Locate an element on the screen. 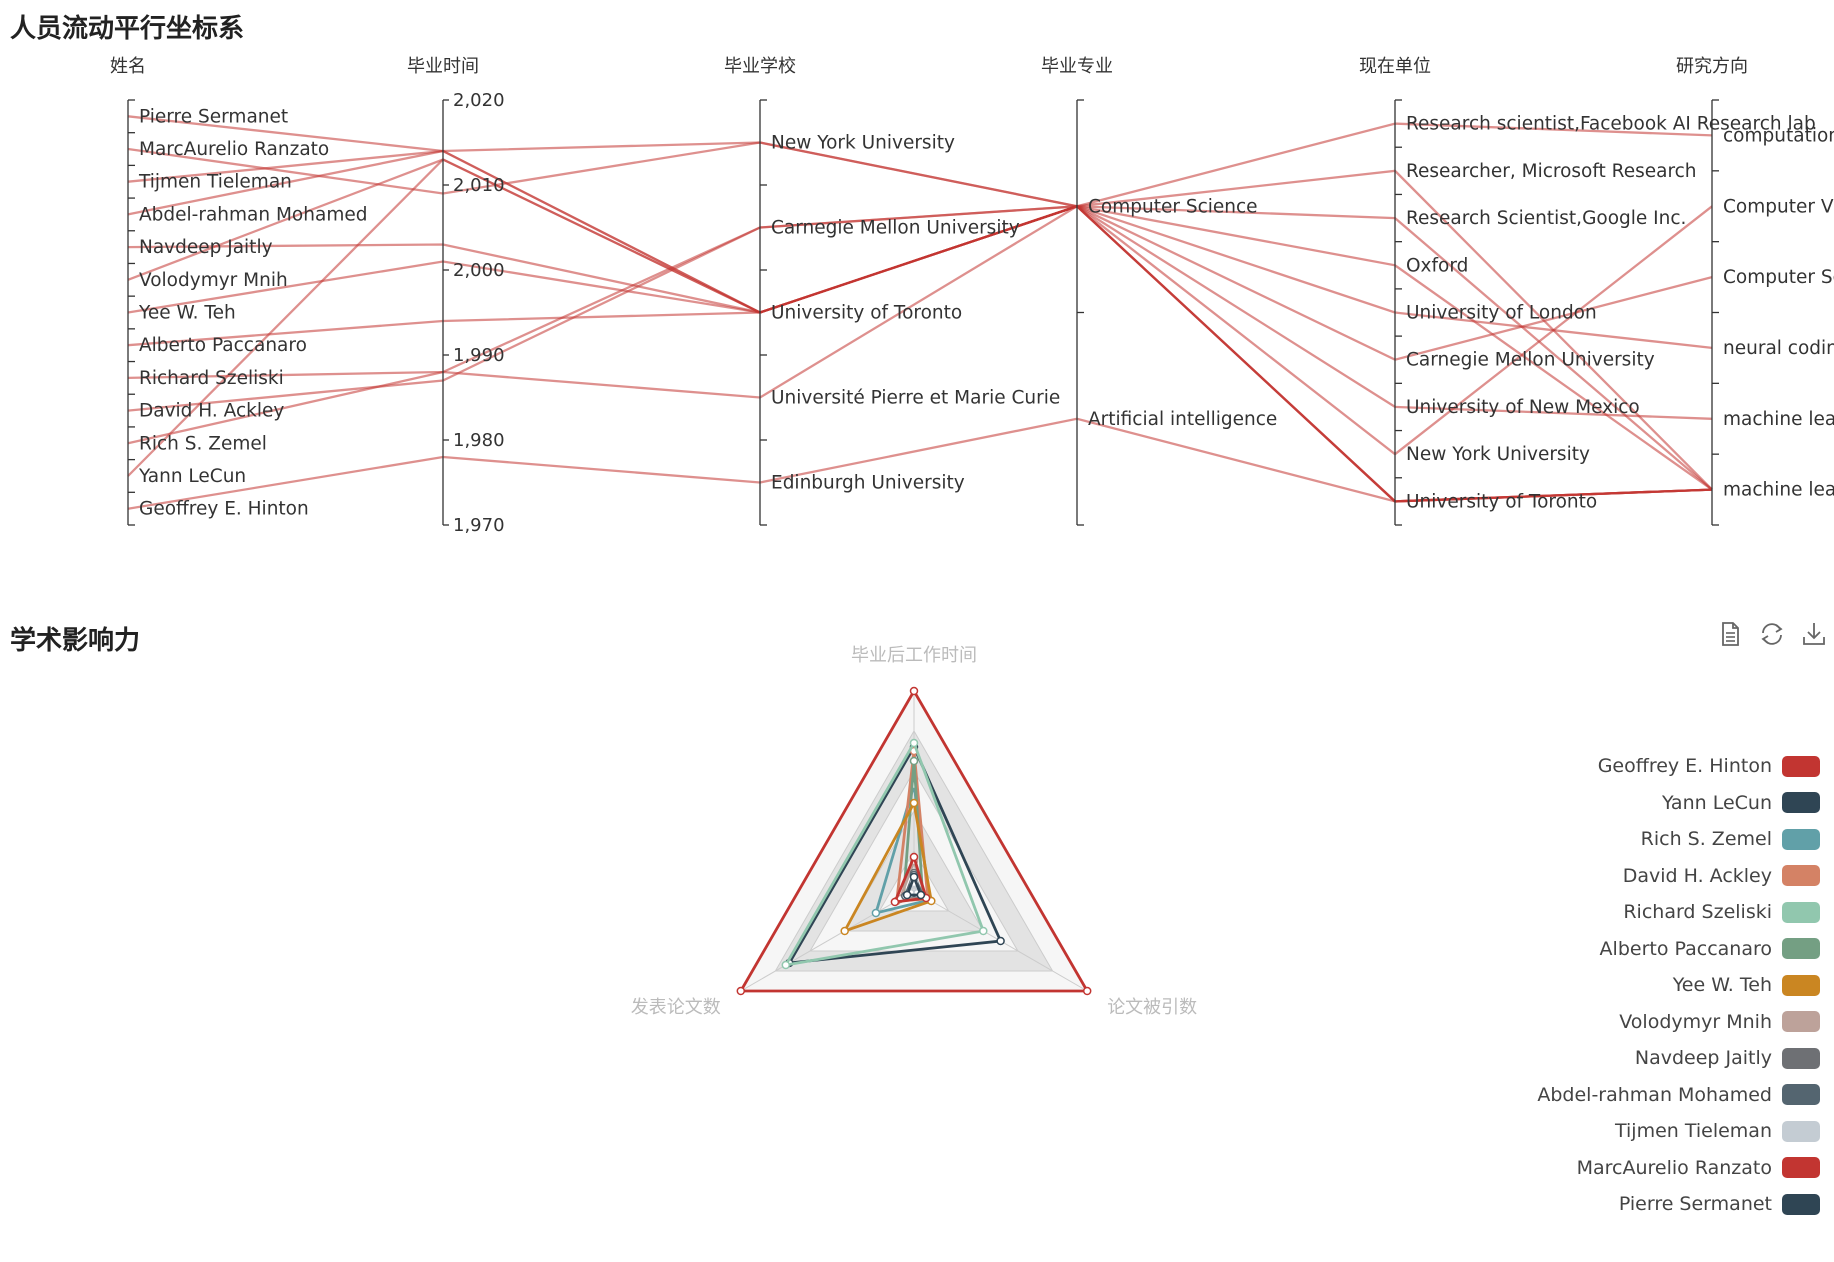 The image size is (1834, 1262). category-label: Yann LeCun is located at coordinates (192, 476).